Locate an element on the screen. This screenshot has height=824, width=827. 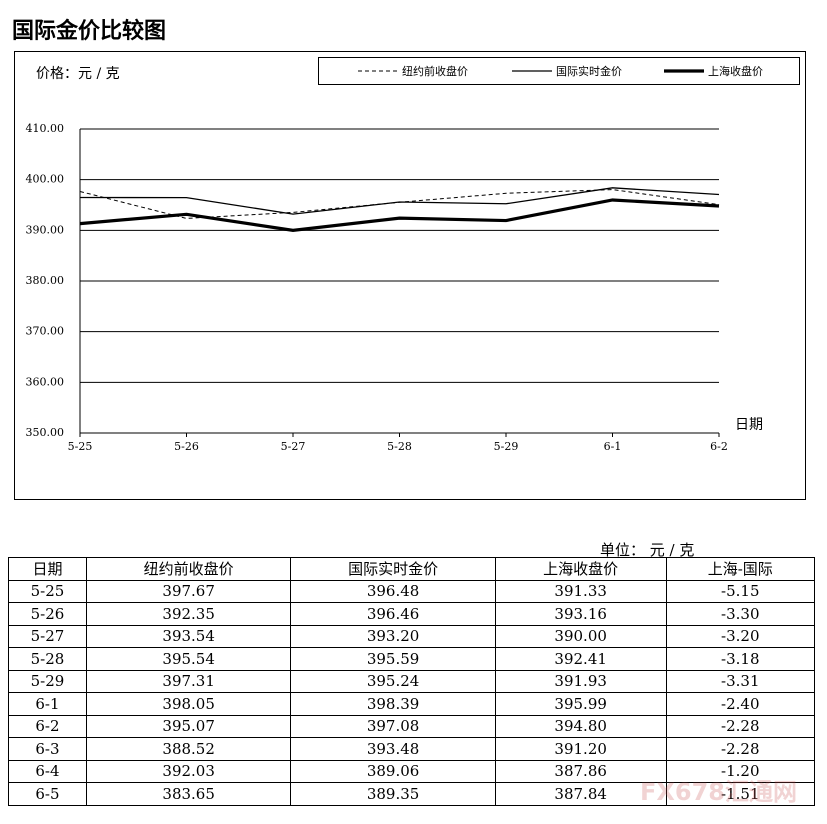
table-row: 5-27 393.54 393.20 390.00 -3.20 is located at coordinates (412, 636).